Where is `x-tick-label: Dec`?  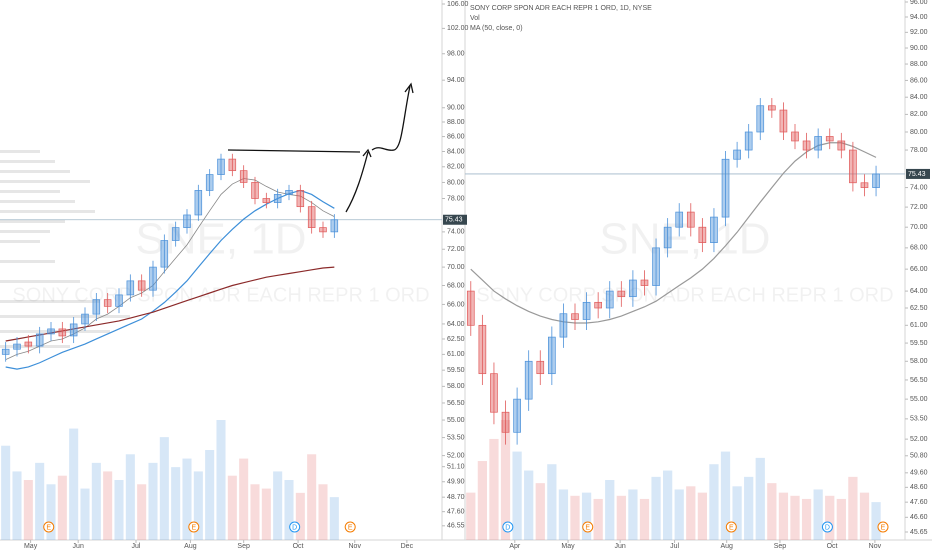 x-tick-label: Dec is located at coordinates (407, 546).